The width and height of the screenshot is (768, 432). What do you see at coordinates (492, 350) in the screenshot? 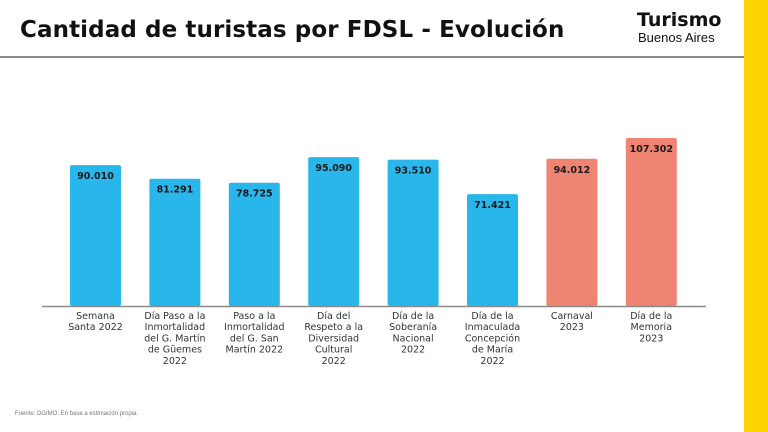
I see `category-label-line: de María` at bounding box center [492, 350].